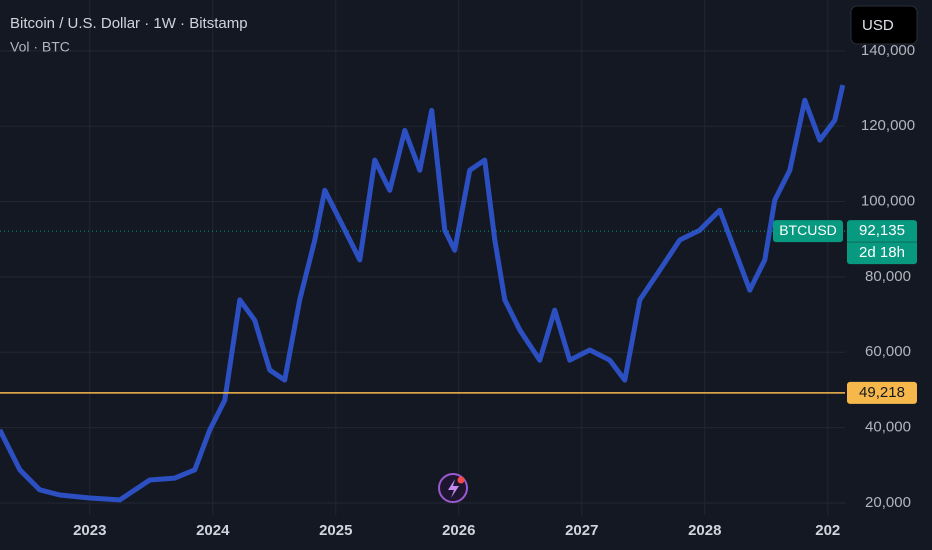 This screenshot has height=550, width=932. What do you see at coordinates (40, 47) in the screenshot?
I see `subtitle: Vol · BTC` at bounding box center [40, 47].